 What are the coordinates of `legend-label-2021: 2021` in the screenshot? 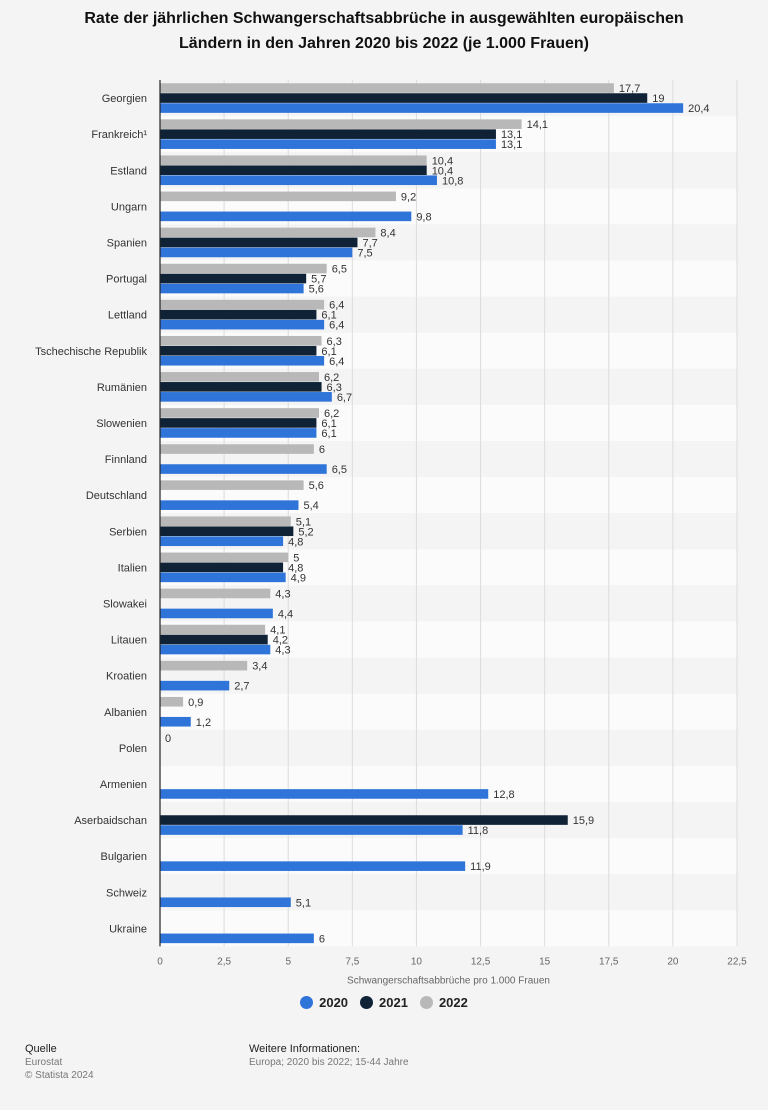 It's located at (393, 1002).